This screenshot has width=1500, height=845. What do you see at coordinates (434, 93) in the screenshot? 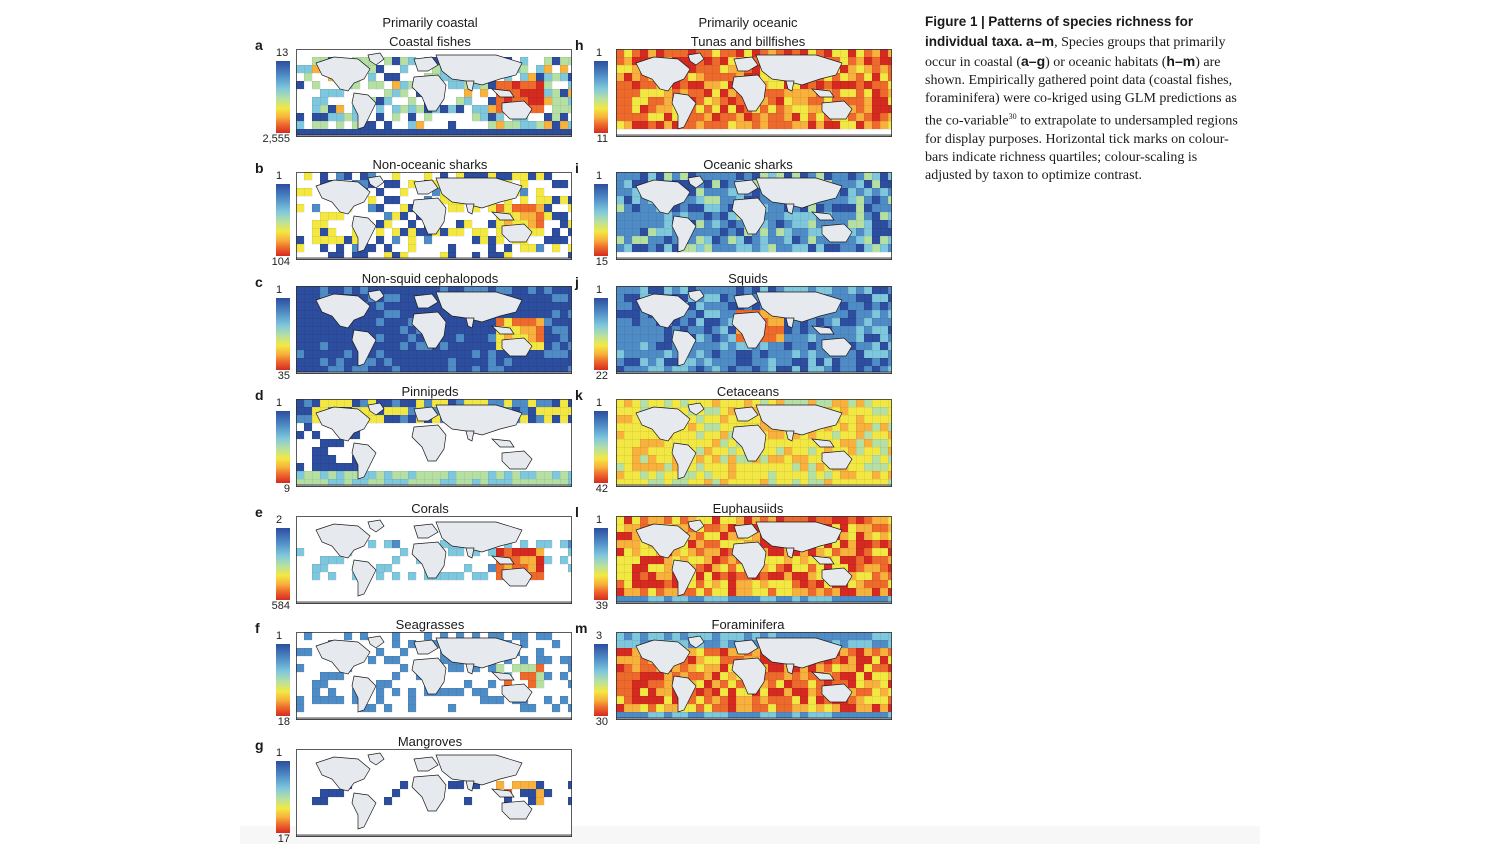
I see `map-frame` at bounding box center [434, 93].